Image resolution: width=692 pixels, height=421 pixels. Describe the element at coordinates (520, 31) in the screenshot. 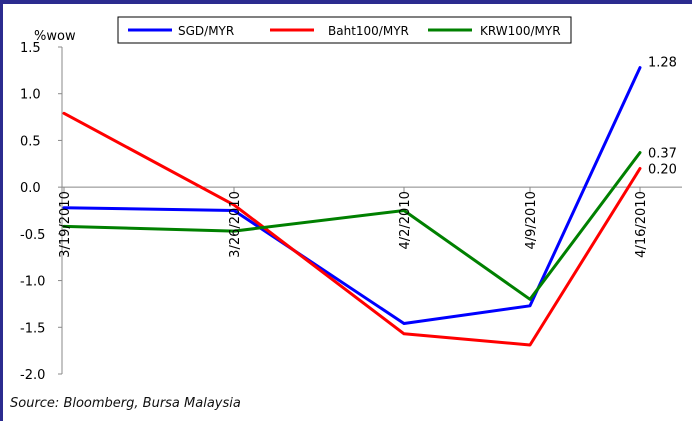

I see `legend-entry-label: KRW100/MYR` at that location.